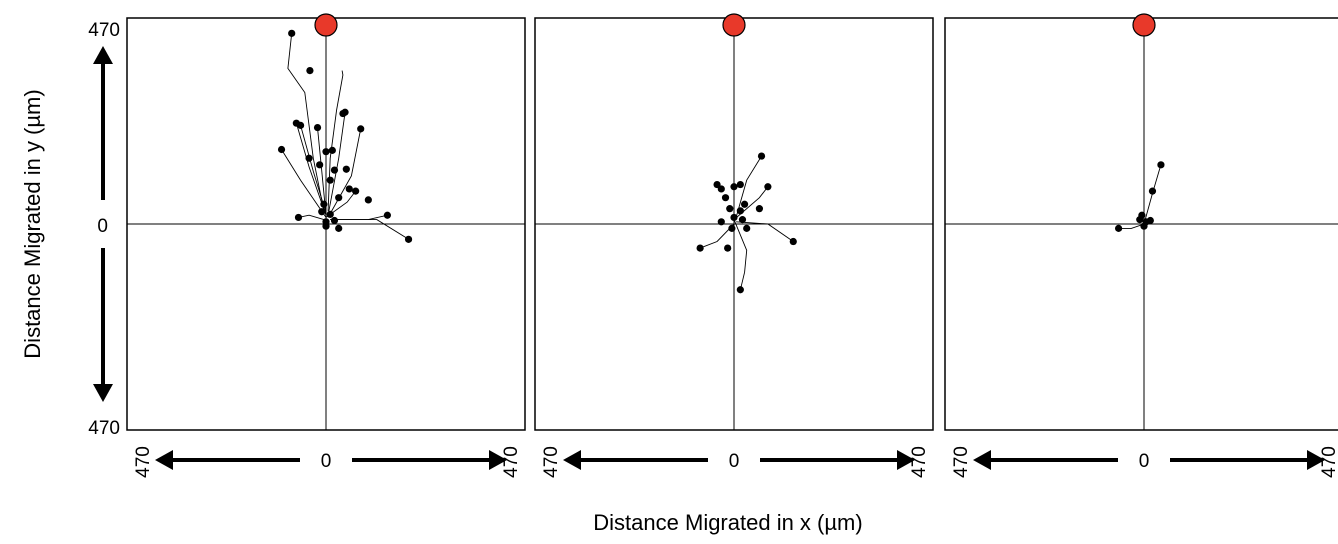  Describe the element at coordinates (104, 428) in the screenshot. I see `y-tick-bottom: 470` at that location.